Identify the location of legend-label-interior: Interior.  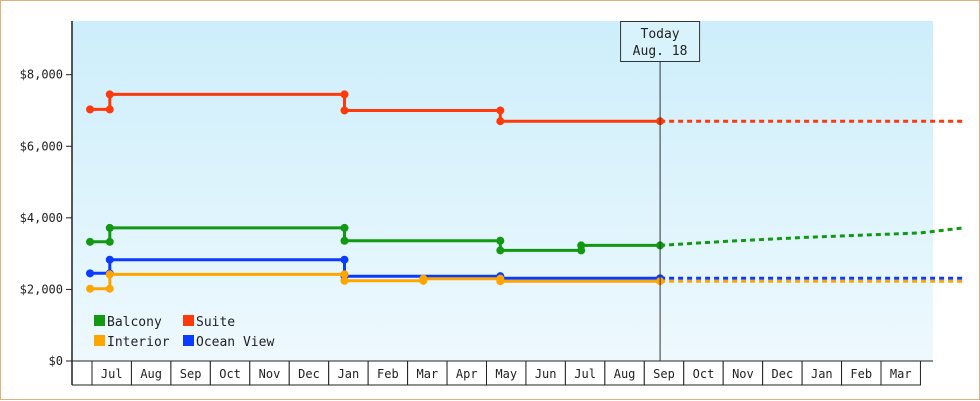
(138, 342).